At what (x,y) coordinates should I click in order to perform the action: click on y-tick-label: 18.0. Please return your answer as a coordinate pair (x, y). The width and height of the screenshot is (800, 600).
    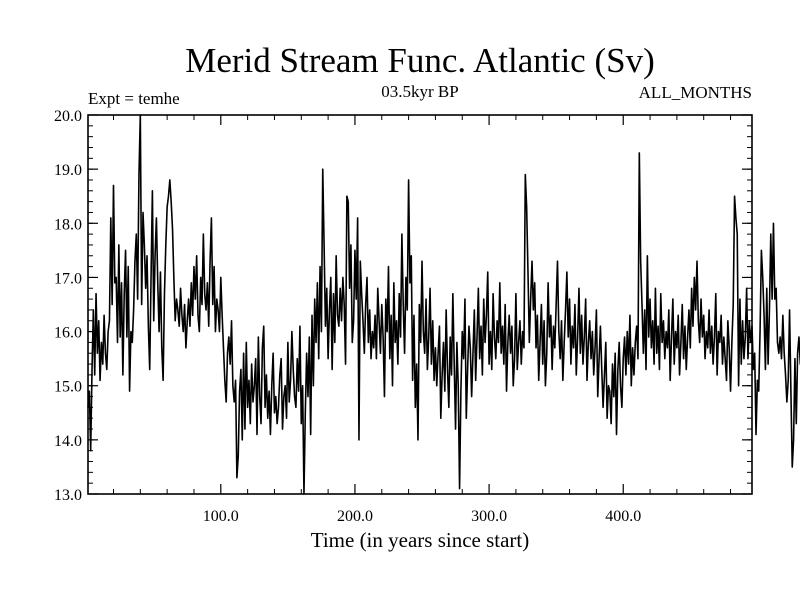
    Looking at the image, I should click on (68, 224).